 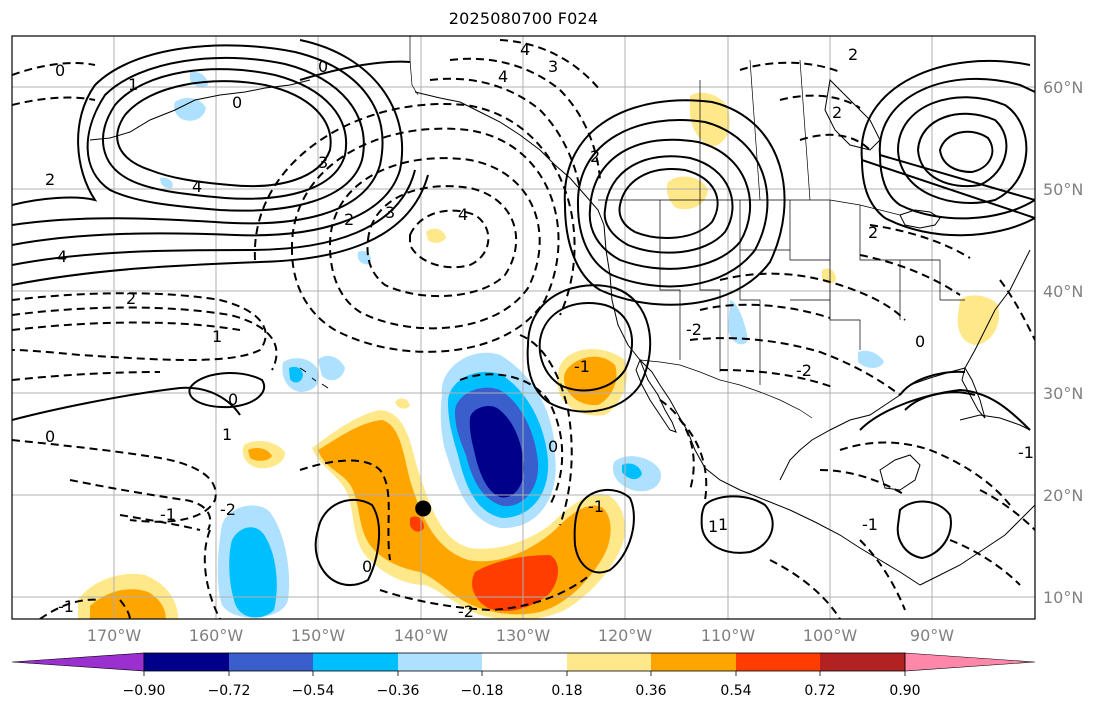 What do you see at coordinates (523, 635) in the screenshot?
I see `lon-label-130w: 130°W` at bounding box center [523, 635].